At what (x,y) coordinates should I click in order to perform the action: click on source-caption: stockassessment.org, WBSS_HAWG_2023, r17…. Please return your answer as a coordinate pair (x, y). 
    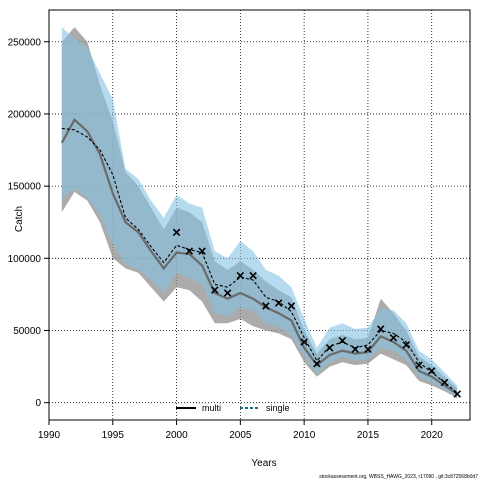
    Looking at the image, I should click on (398, 477).